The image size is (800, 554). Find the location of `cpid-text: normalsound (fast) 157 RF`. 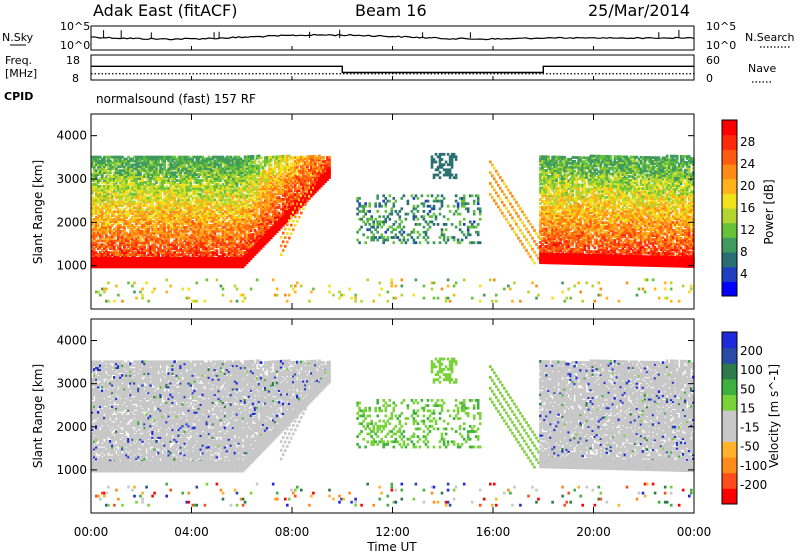

cpid-text: normalsound (fast) 157 RF is located at coordinates (176, 99).